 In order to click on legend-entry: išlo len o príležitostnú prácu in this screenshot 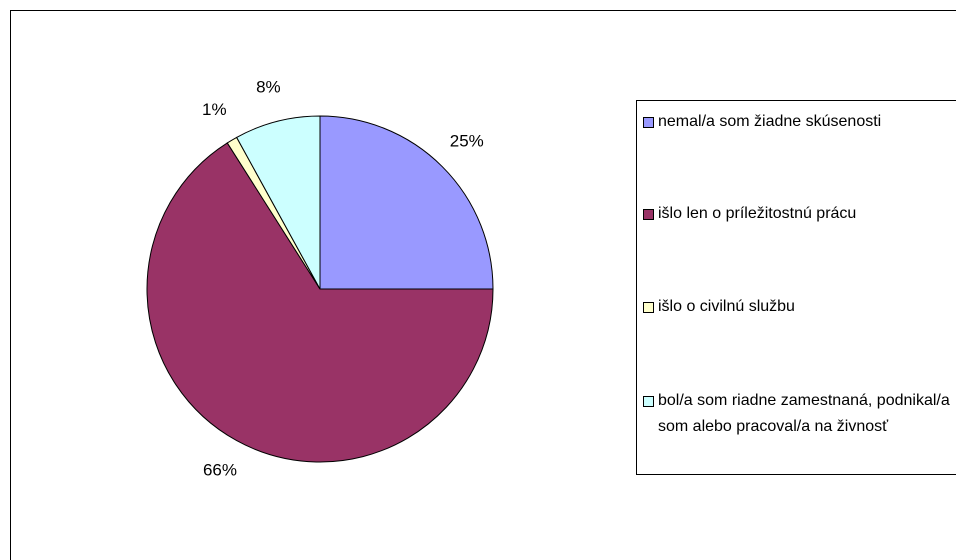, I will do `click(799, 214)`.